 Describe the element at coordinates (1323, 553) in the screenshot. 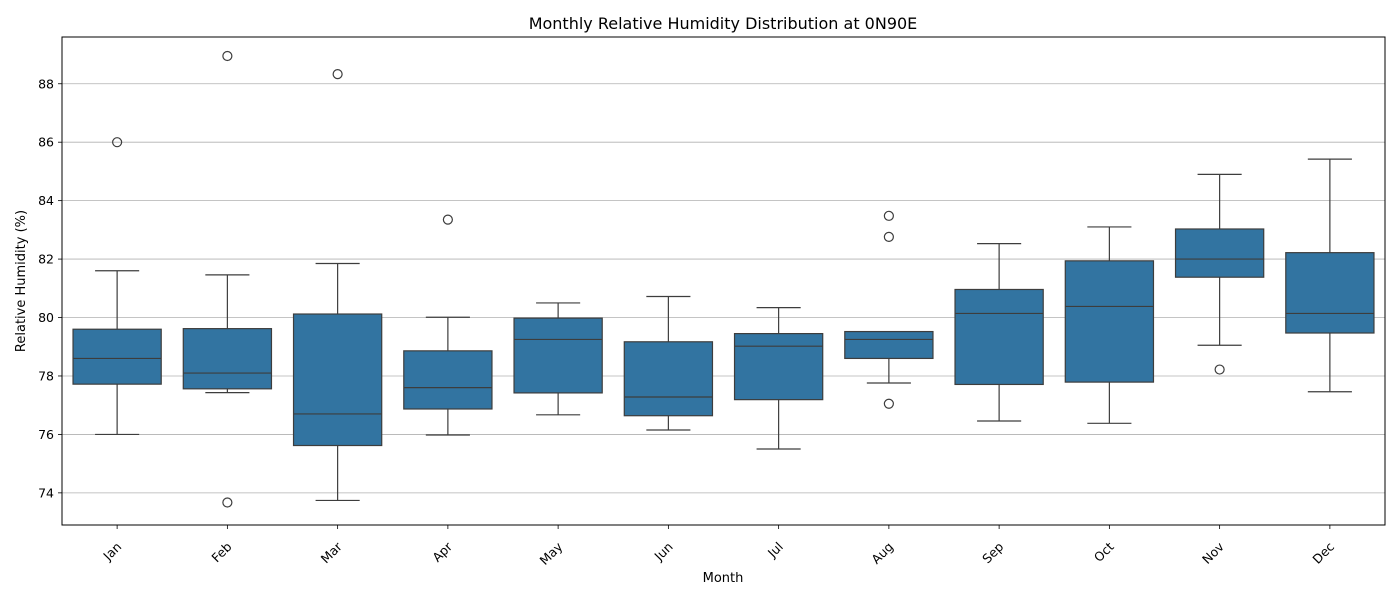

I see `x-tick-label: Dec` at that location.